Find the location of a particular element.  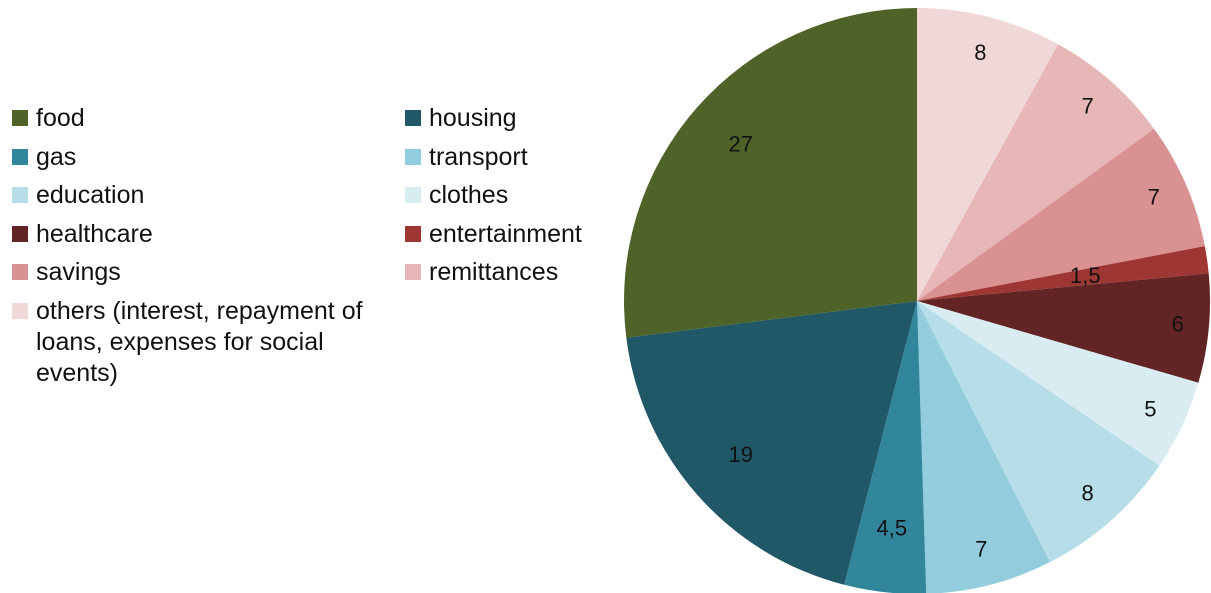

pie-slice-label-transport: 7 is located at coordinates (981, 549).